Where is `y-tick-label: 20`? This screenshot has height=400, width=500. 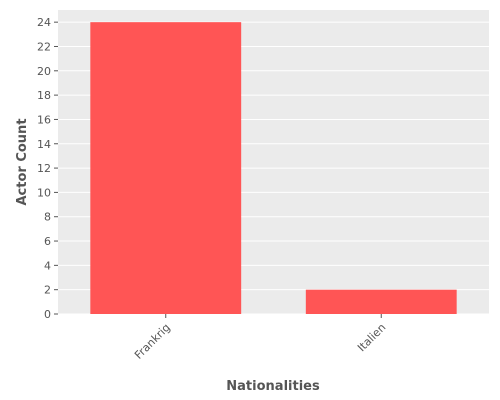
y-tick-label: 20 is located at coordinates (44, 71).